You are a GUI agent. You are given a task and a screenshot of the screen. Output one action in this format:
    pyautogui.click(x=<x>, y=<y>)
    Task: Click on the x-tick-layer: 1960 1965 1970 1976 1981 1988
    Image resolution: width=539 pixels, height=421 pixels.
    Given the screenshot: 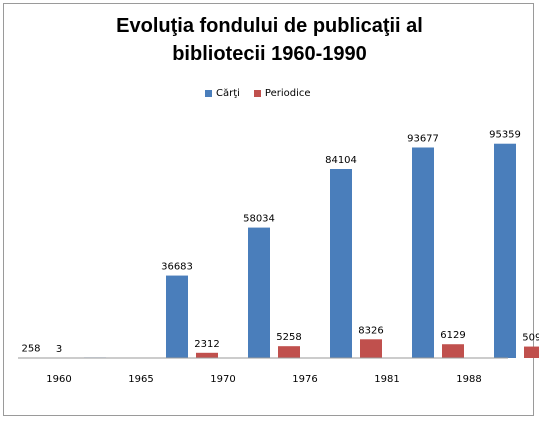 What is the action you would take?
    pyautogui.click(x=263, y=379)
    